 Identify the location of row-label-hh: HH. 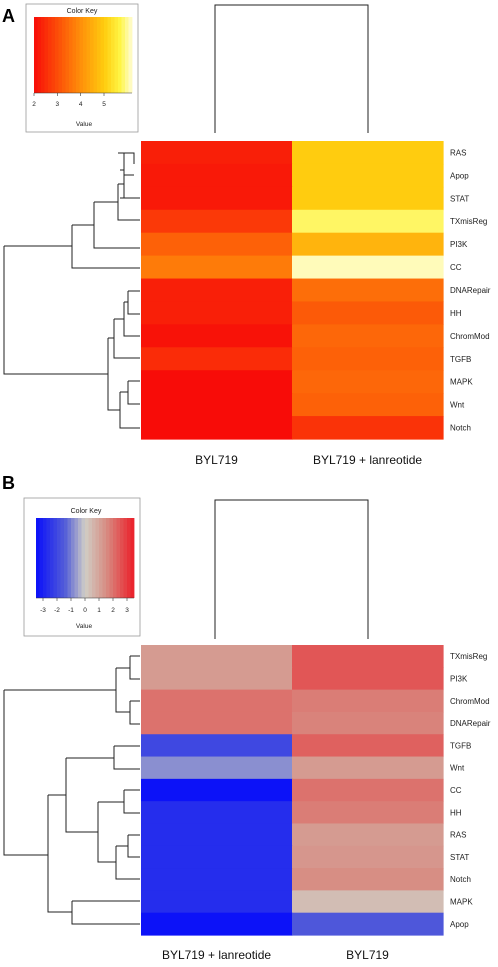
(456, 313).